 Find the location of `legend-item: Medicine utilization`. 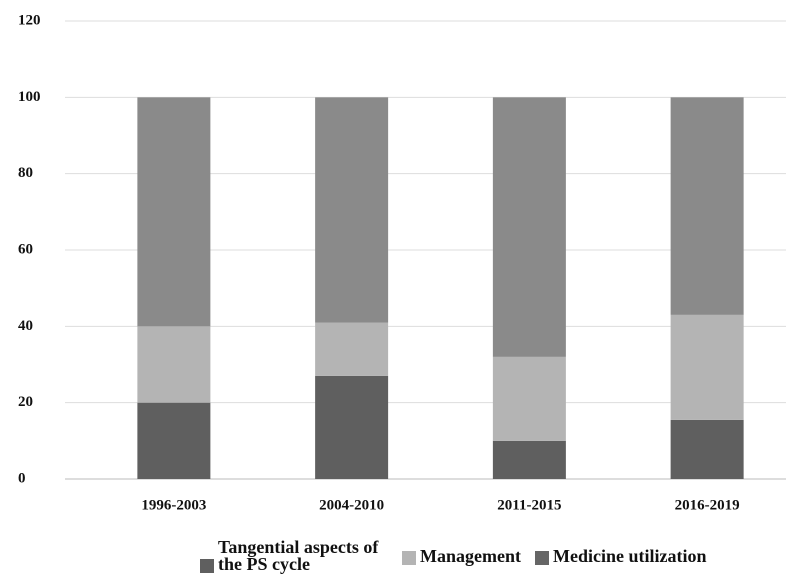

legend-item: Medicine utilization is located at coordinates (620, 555).